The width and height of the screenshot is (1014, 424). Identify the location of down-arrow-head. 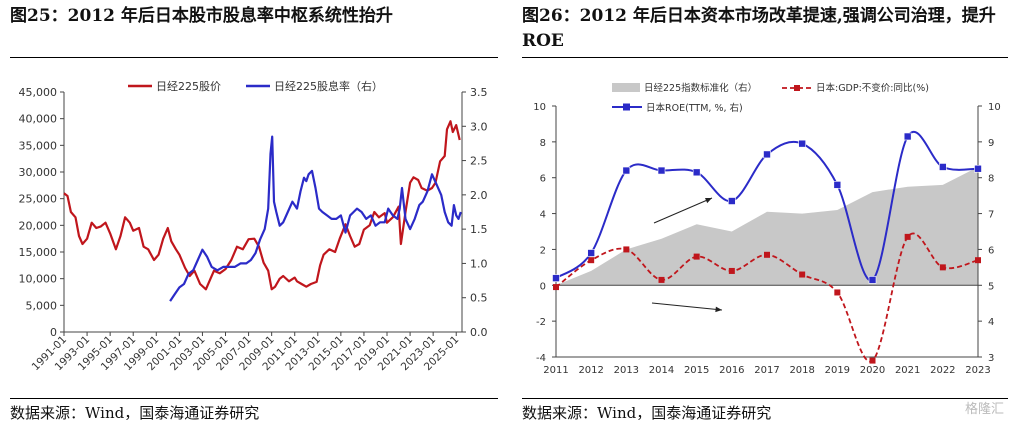
(718, 309).